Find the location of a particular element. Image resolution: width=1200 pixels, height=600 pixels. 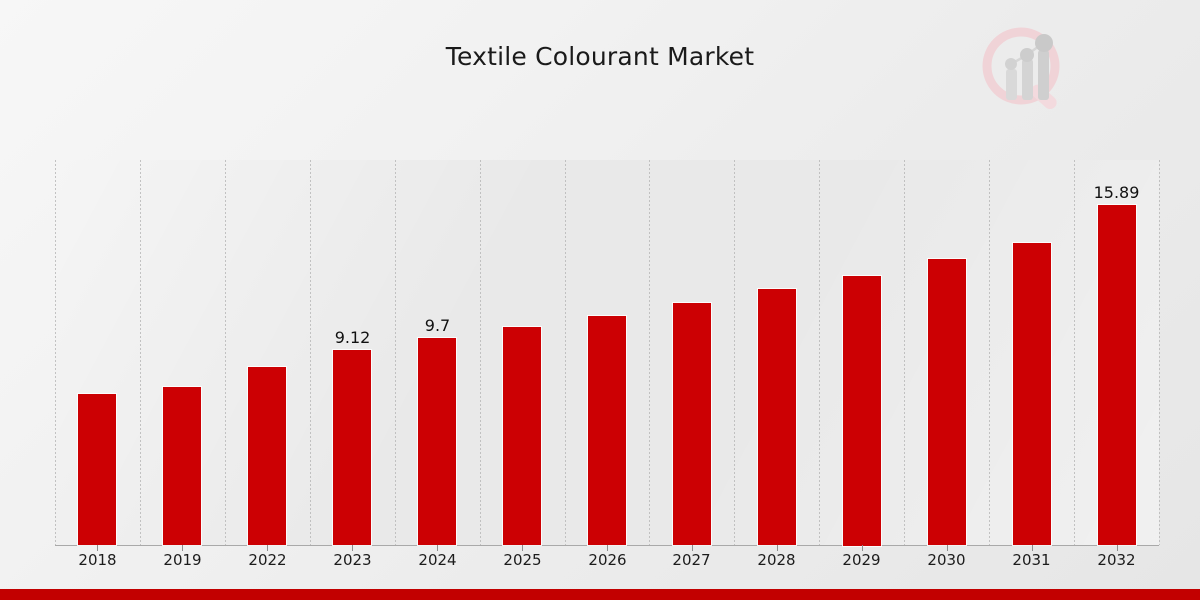

bar-2019 is located at coordinates (182, 466).